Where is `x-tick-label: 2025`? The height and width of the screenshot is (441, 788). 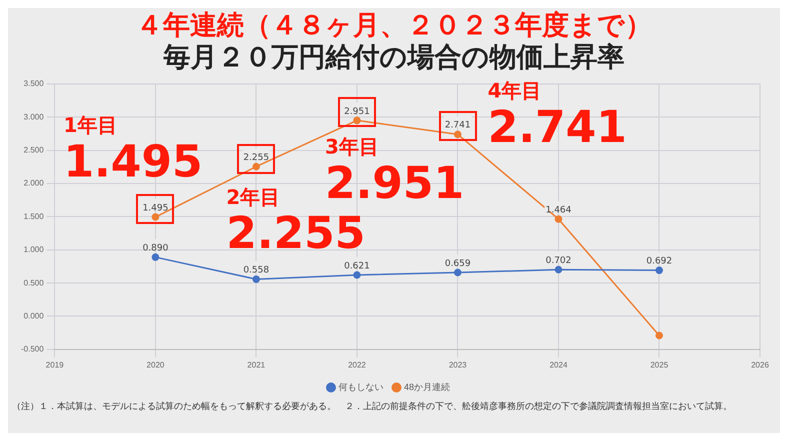 x-tick-label: 2025 is located at coordinates (659, 365).